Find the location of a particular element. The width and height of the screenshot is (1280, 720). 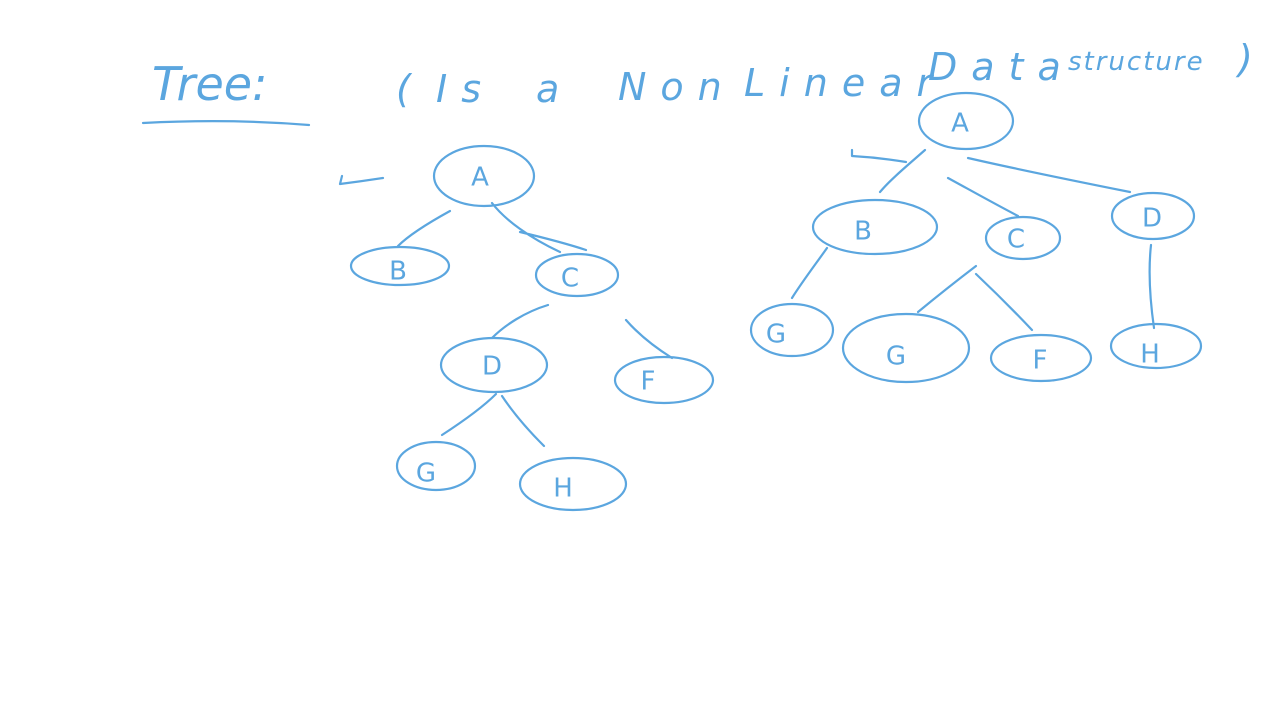

subtitle-word-non: Non is located at coordinates (677, 87).